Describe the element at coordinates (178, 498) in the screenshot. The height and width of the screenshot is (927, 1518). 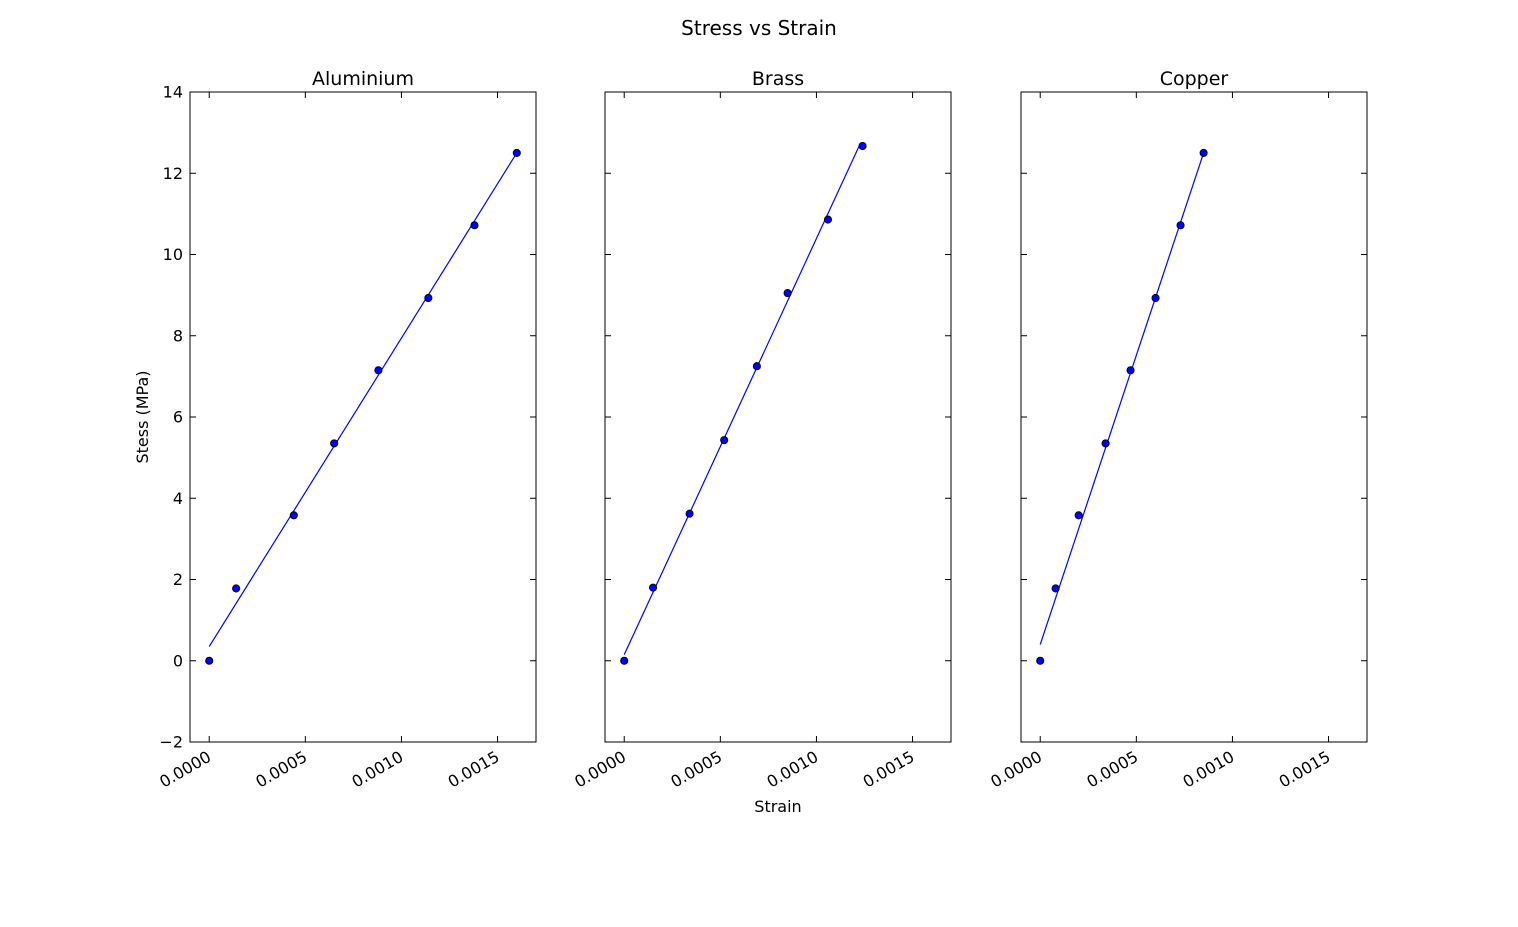
I see `y-tick-label: 4` at that location.